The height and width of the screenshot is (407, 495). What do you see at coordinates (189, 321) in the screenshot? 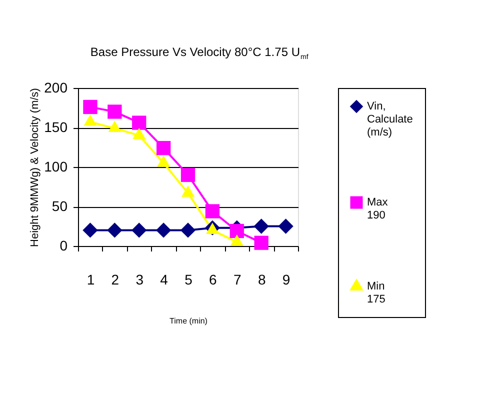
I see `x-axis-title: Time (min)` at bounding box center [189, 321].